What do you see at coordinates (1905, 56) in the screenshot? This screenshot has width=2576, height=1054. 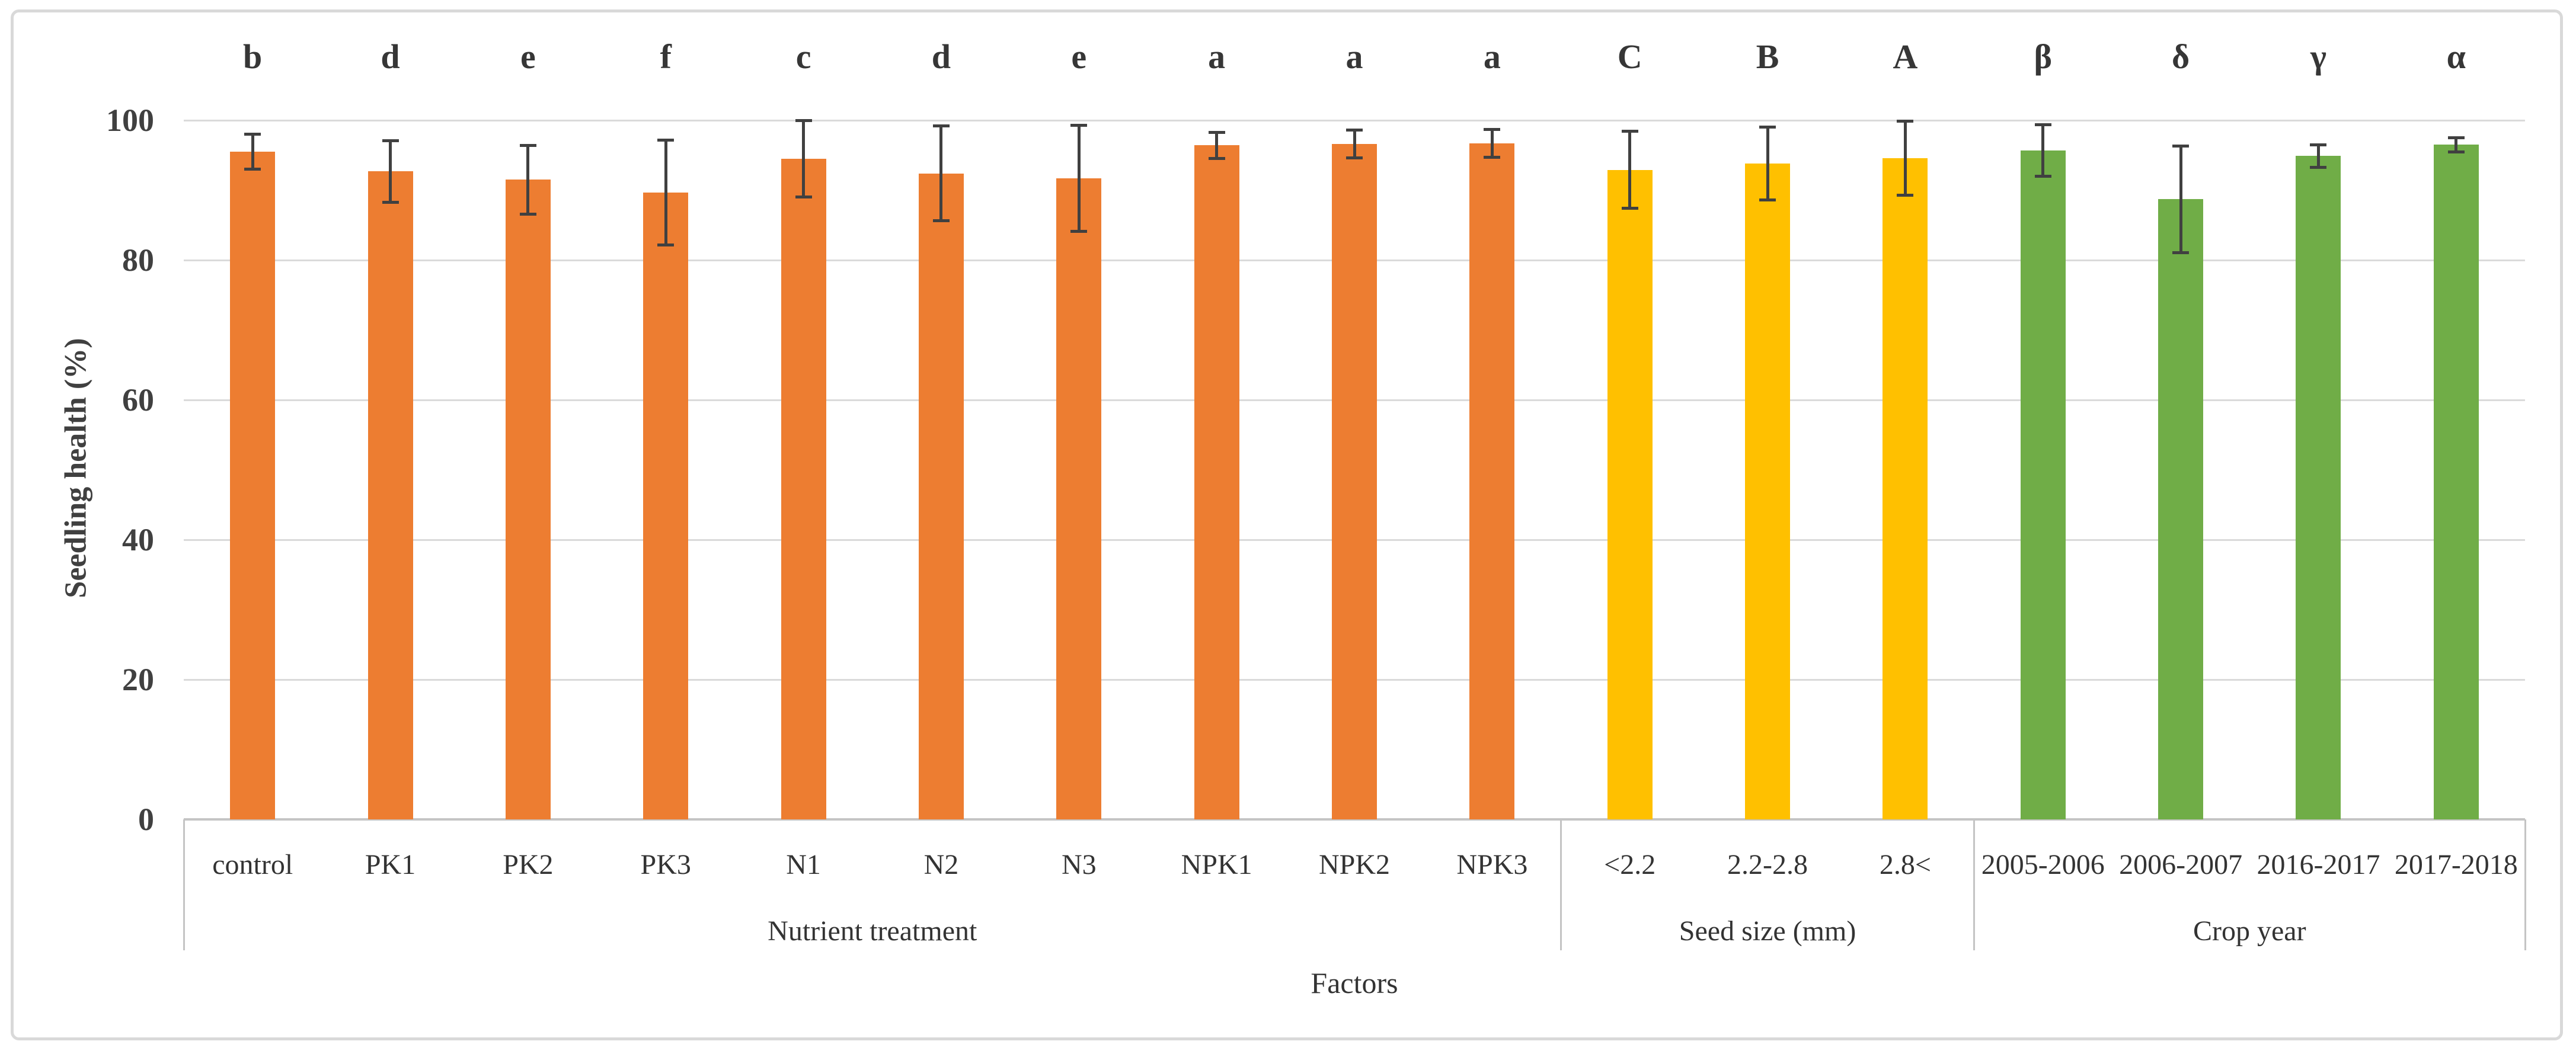 I see `significance-letter: A` at bounding box center [1905, 56].